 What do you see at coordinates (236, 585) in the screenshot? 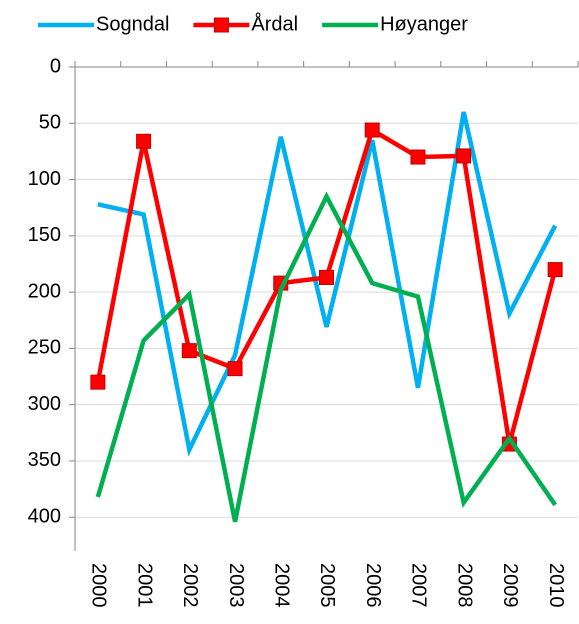
I see `x-tick-label: 2003` at bounding box center [236, 585].